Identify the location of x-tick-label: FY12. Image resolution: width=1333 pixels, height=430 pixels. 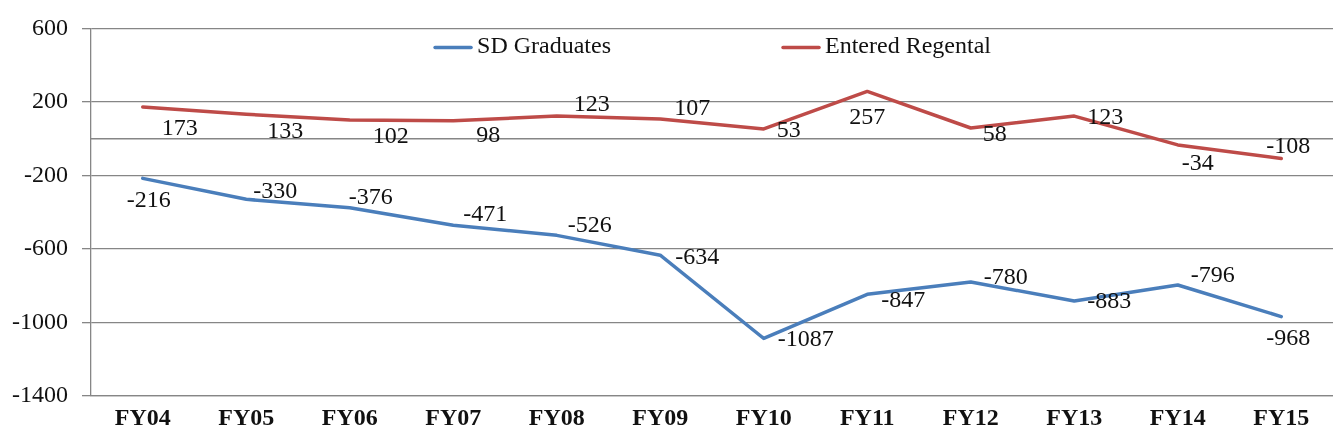
(970, 416).